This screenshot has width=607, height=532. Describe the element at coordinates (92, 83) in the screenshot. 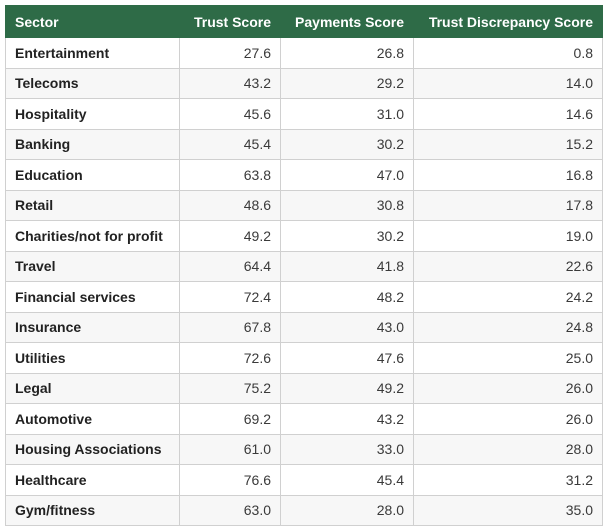

I see `cell-sector: Telecoms` at that location.